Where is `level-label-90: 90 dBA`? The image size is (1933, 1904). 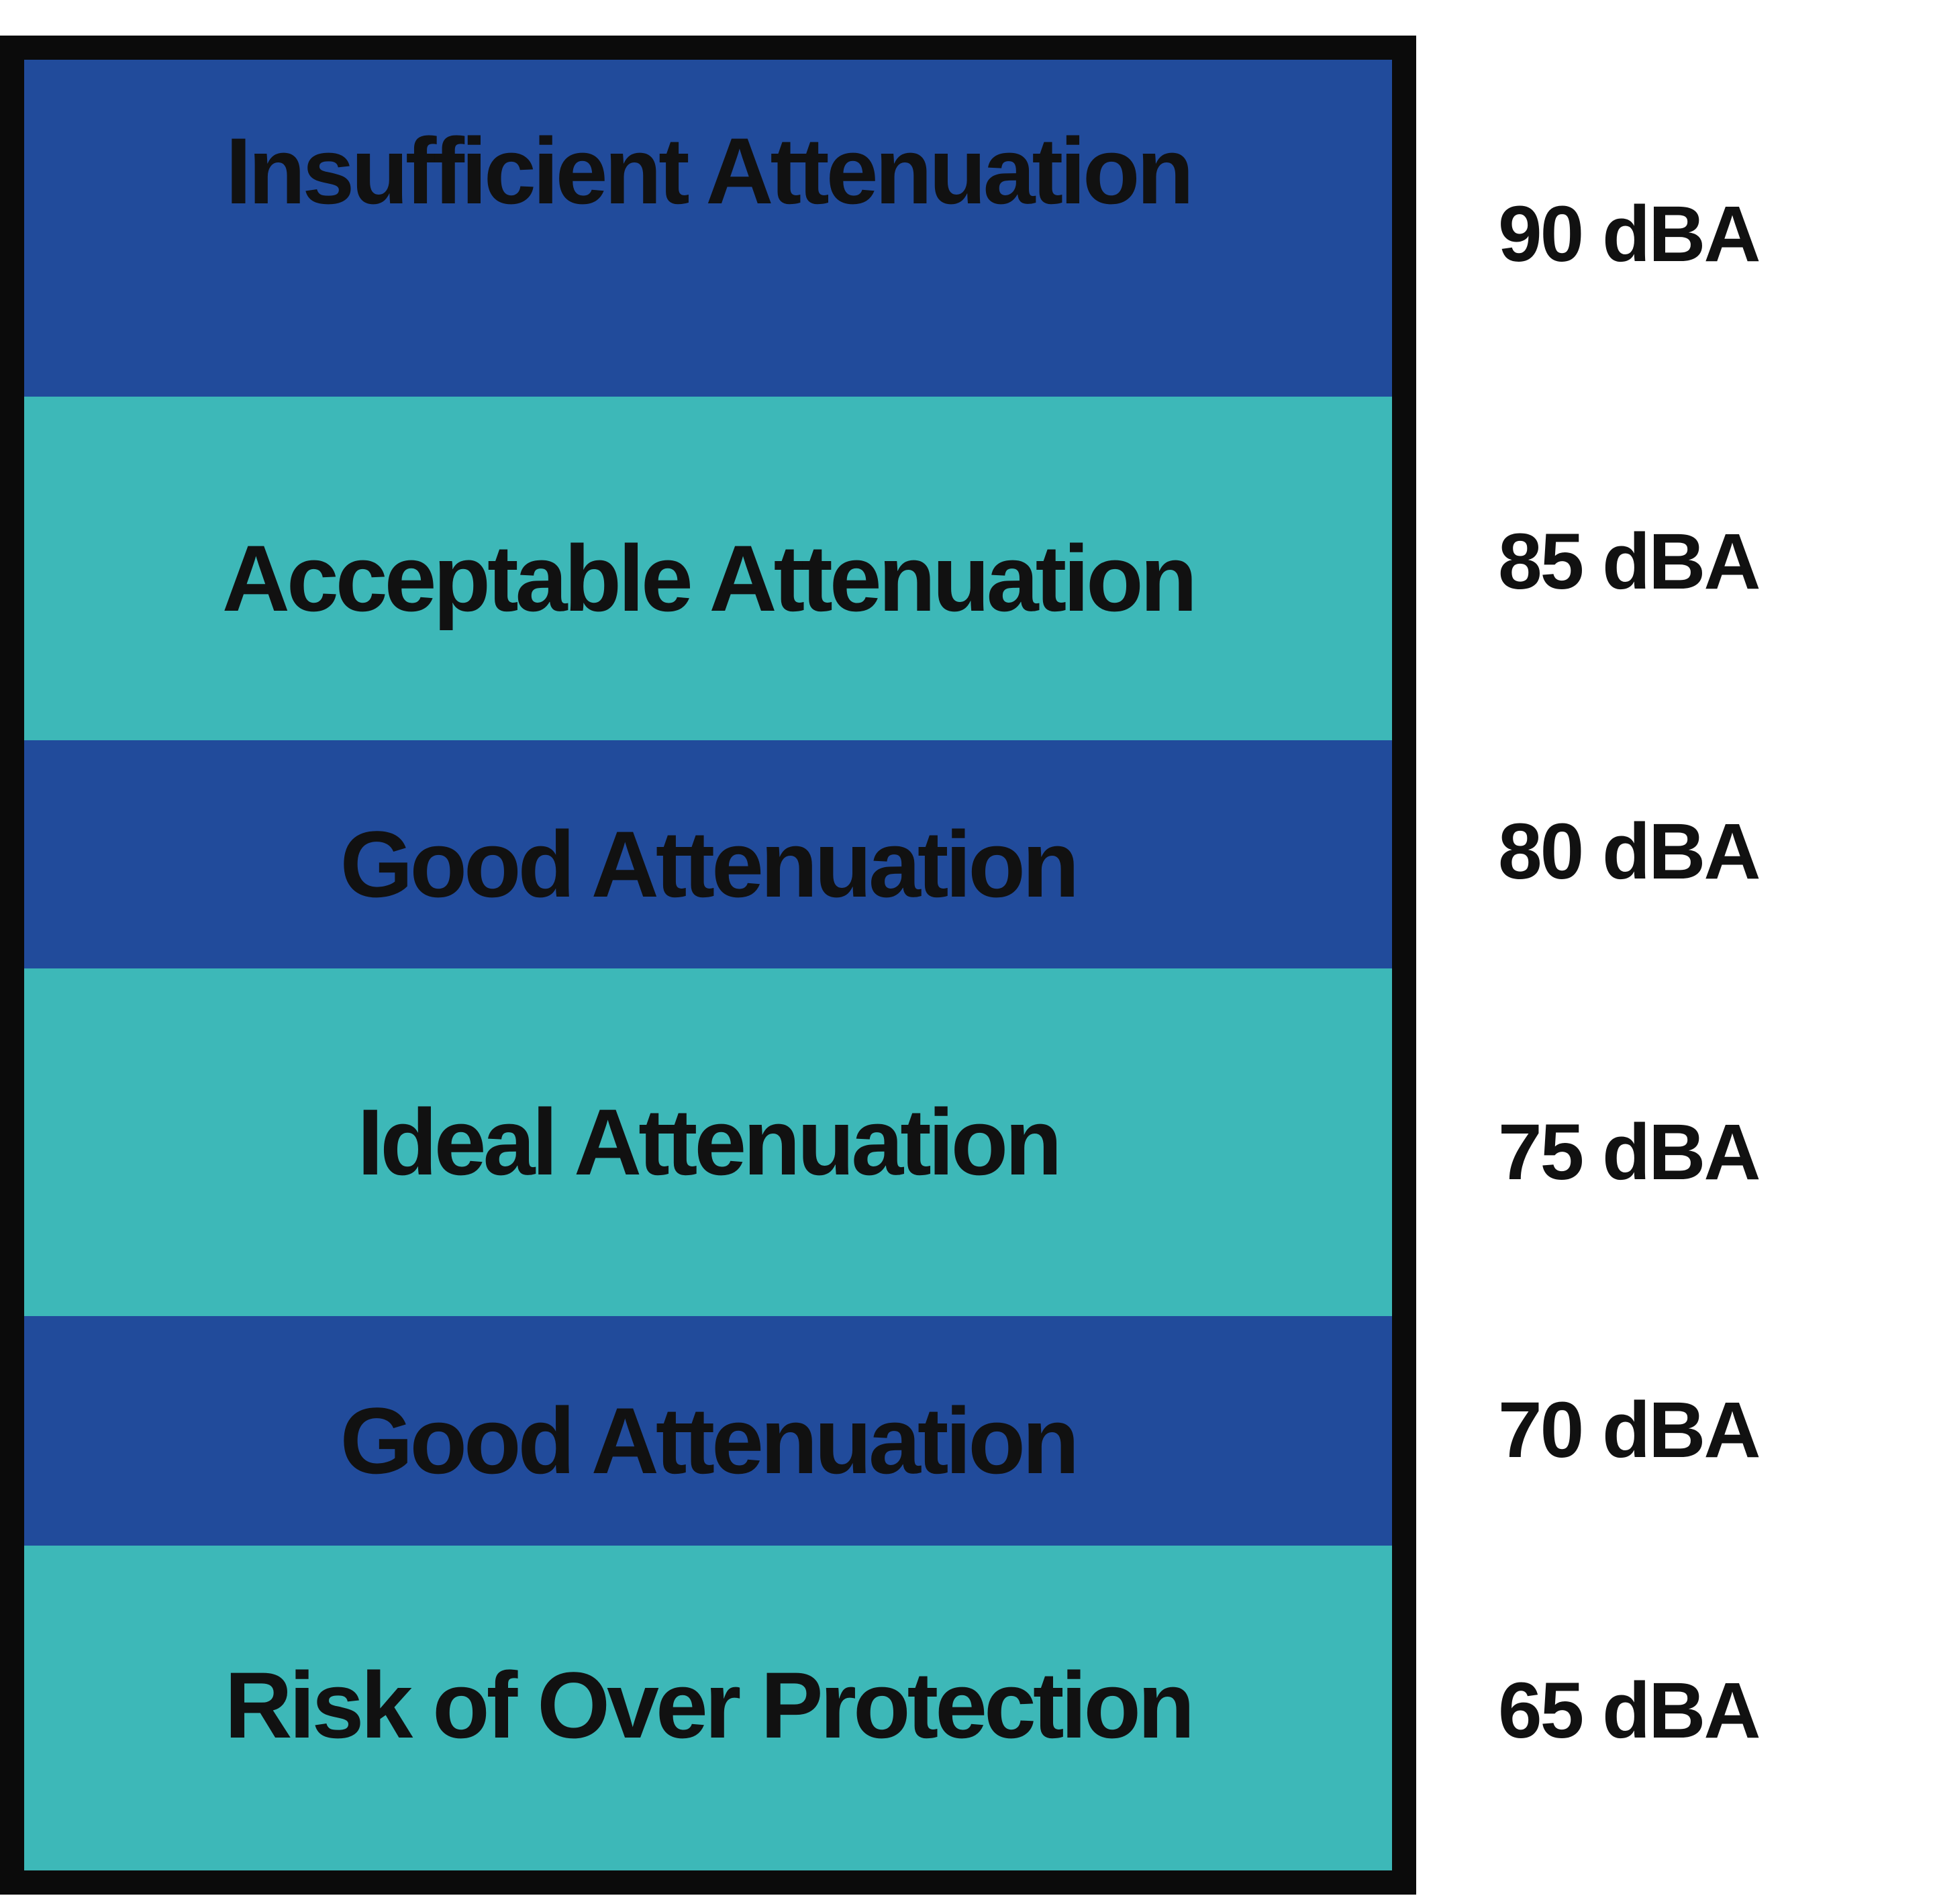 level-label-90: 90 dBA is located at coordinates (1629, 234).